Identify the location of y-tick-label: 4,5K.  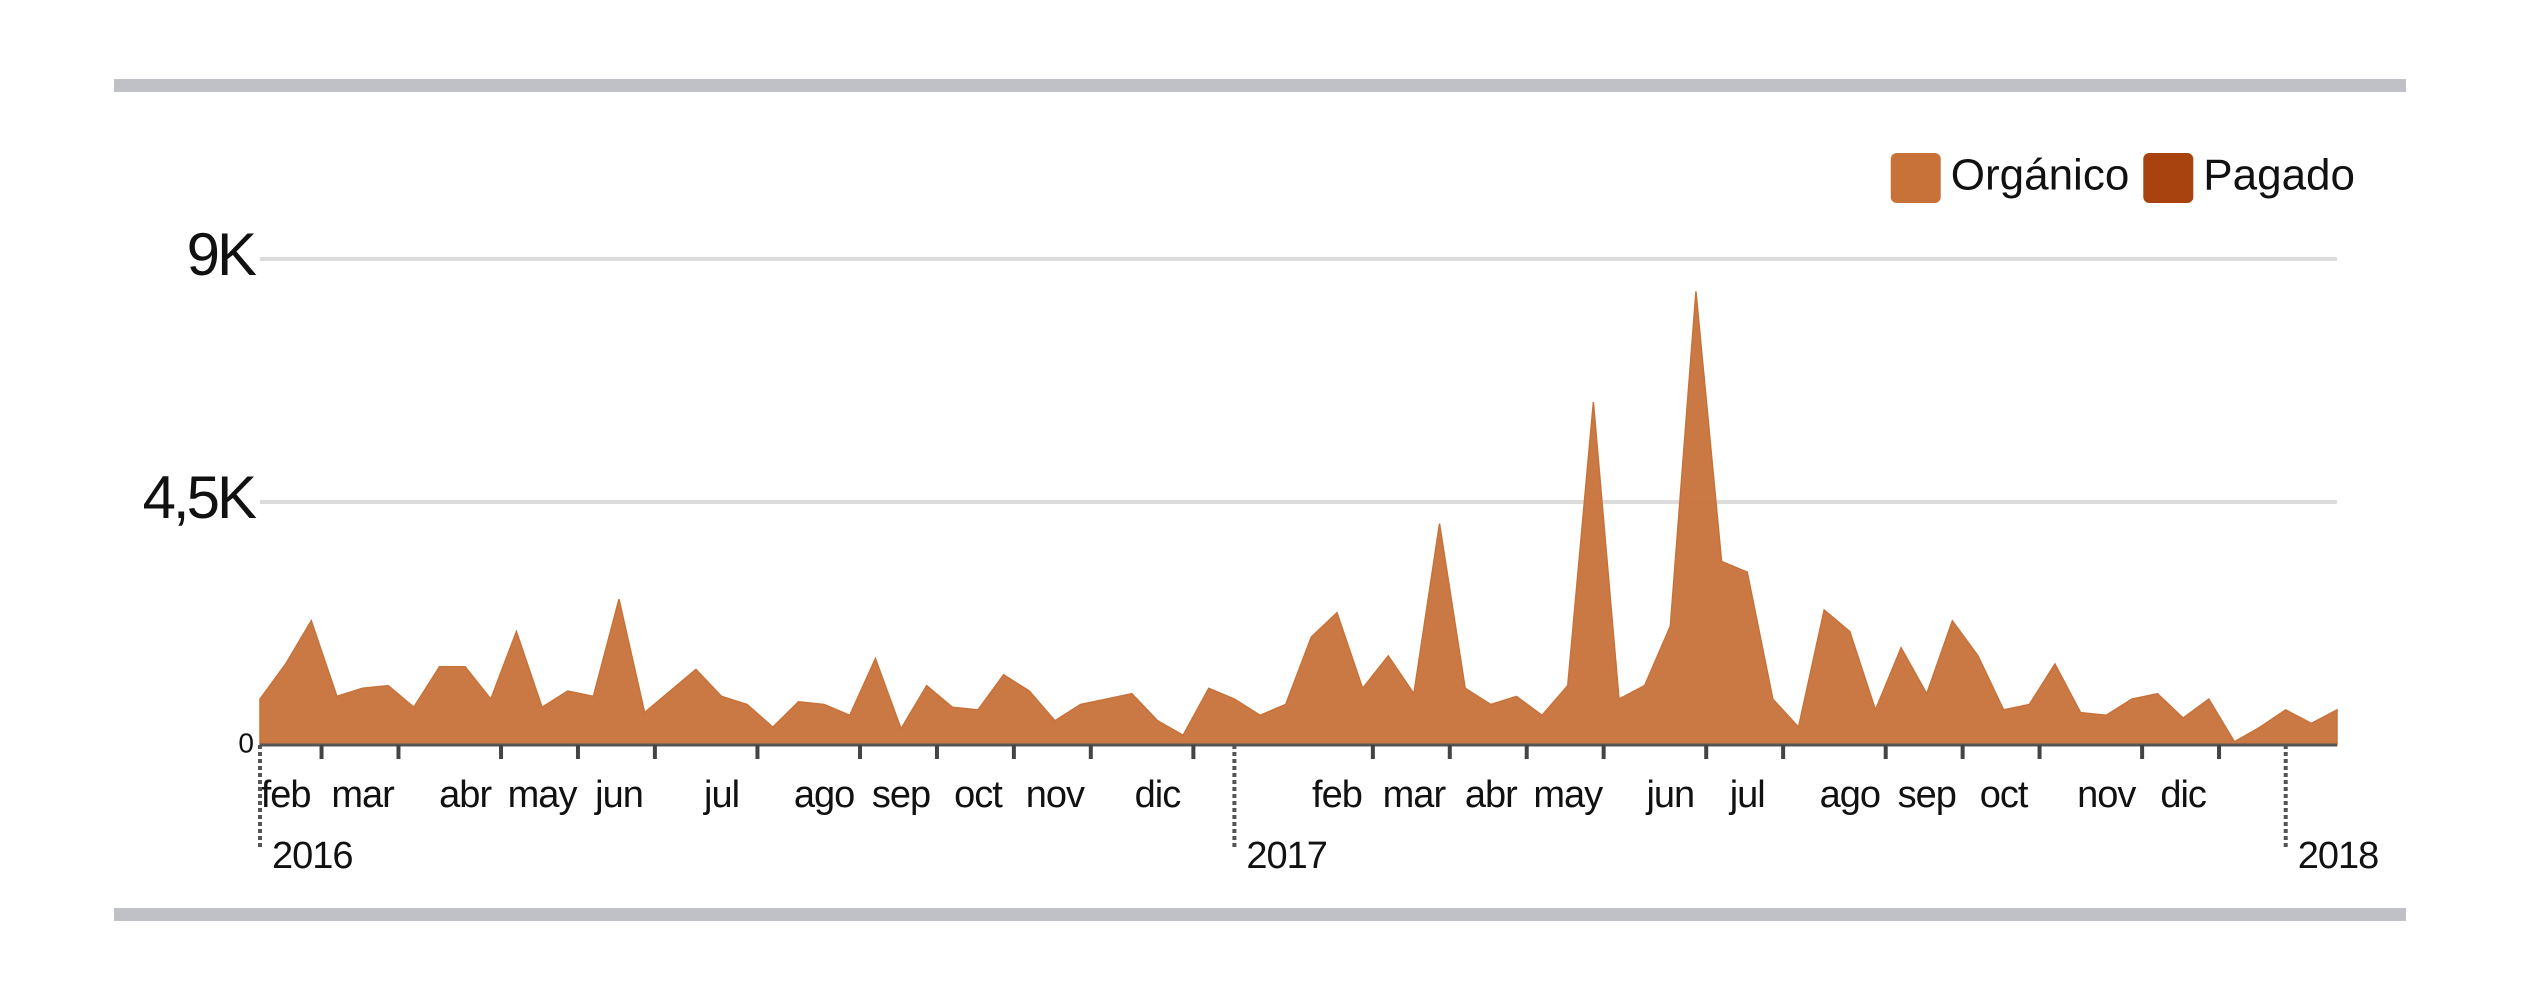
(200, 497).